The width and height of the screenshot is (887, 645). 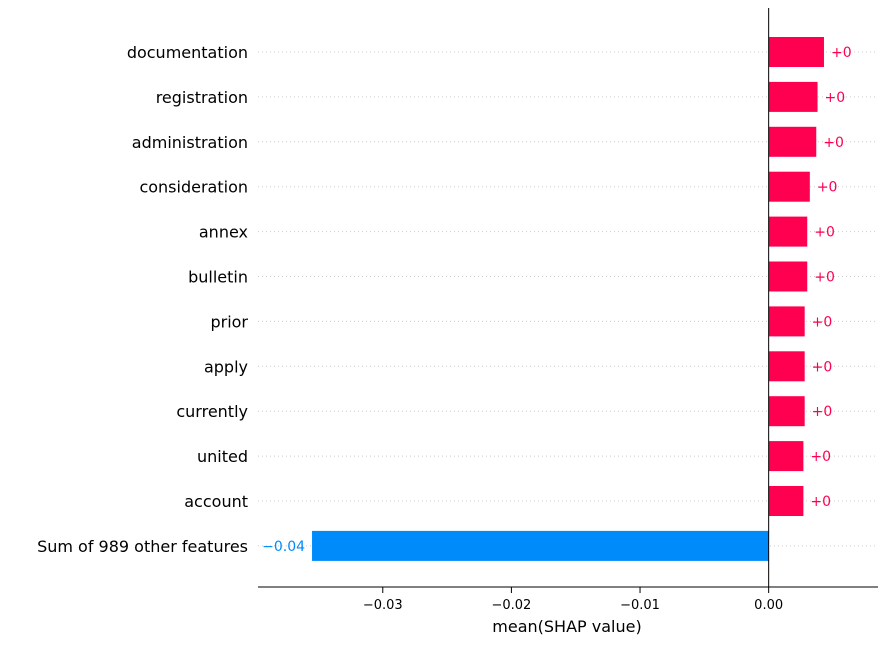 I want to click on category-label: currently, so click(x=212, y=411).